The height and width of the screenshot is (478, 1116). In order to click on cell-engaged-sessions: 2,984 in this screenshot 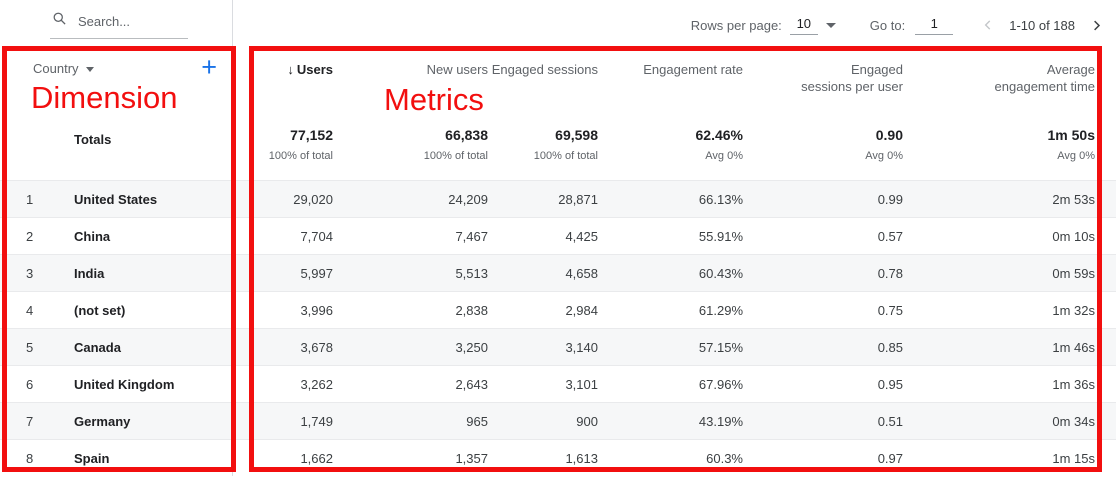, I will do `click(581, 310)`.